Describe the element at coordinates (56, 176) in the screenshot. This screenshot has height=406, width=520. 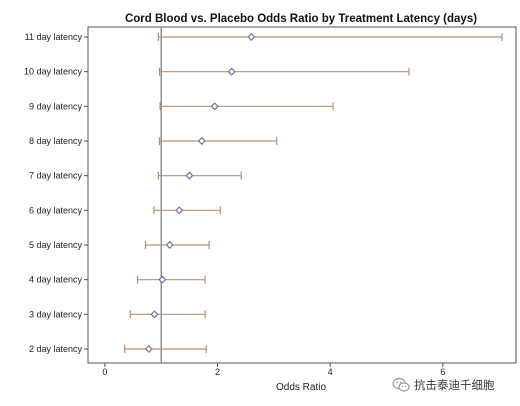
I see `category-label: 7 day latency` at that location.